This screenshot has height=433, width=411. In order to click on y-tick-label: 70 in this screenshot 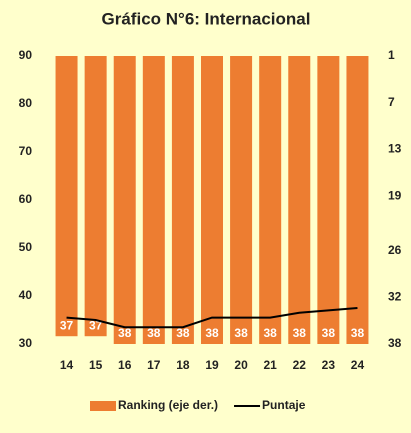, I will do `click(26, 151)`.